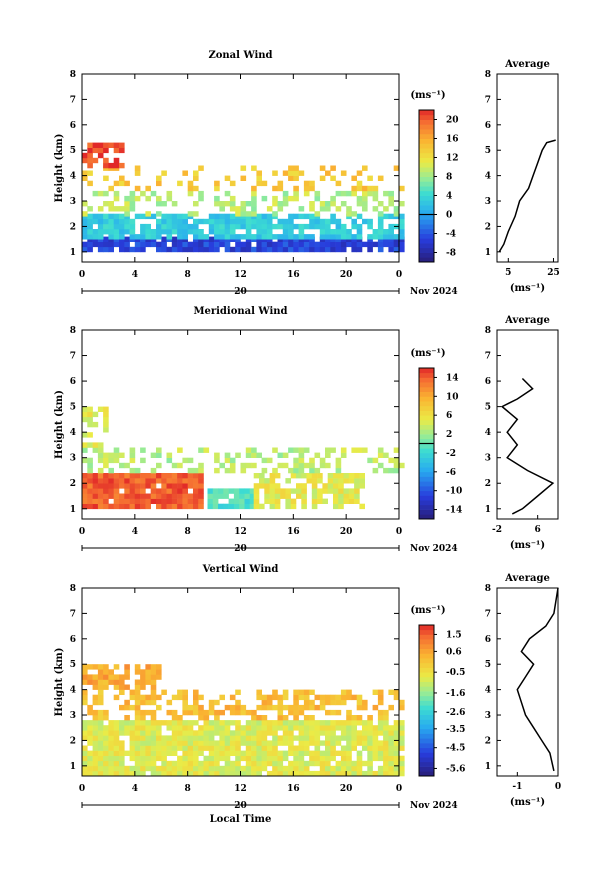 This screenshot has height=873, width=612. I want to click on colorbar, so click(427, 186).